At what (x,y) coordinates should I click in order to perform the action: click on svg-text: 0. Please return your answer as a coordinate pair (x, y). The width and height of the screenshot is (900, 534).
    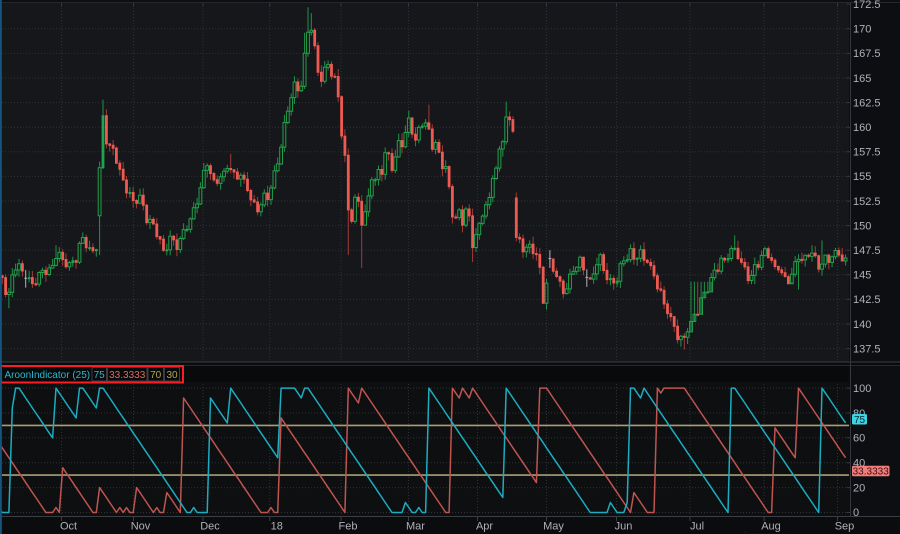
    Looking at the image, I should click on (856, 513).